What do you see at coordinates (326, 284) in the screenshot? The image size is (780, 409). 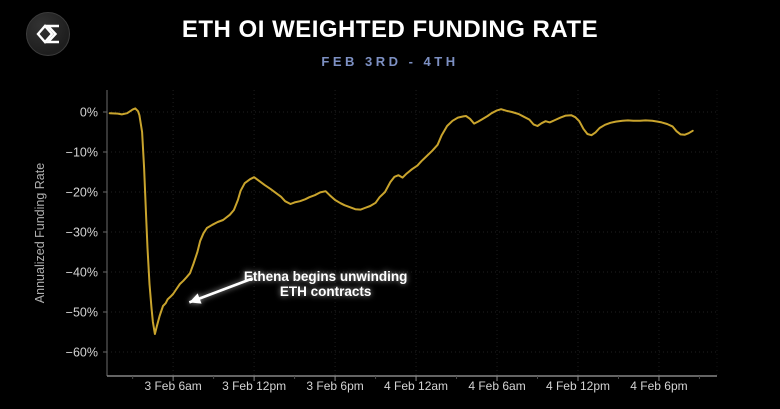 I see `annotation-text: Ethena begins unwinding ETH contracts` at bounding box center [326, 284].